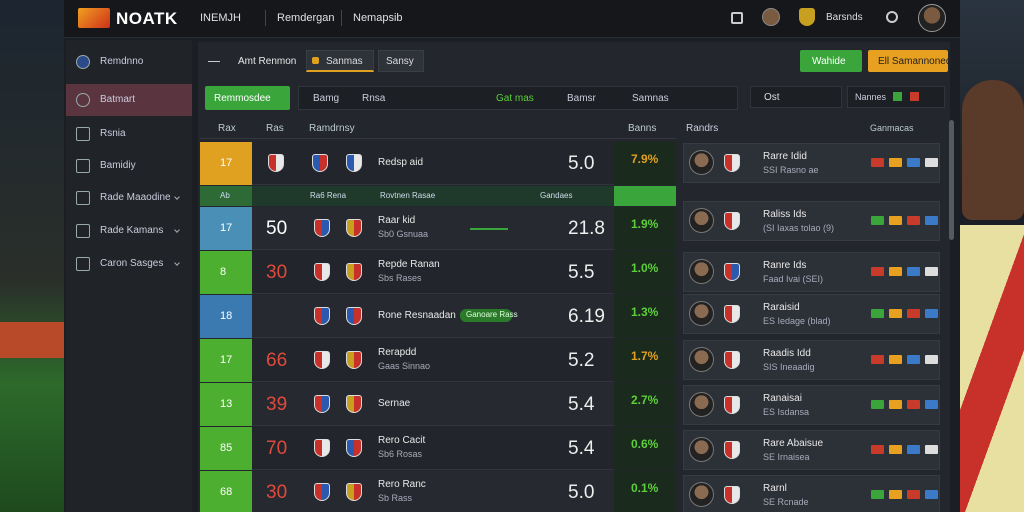 This screenshot has width=1024, height=512. What do you see at coordinates (378, 18) in the screenshot?
I see `nav-item: Nemapsib` at bounding box center [378, 18].